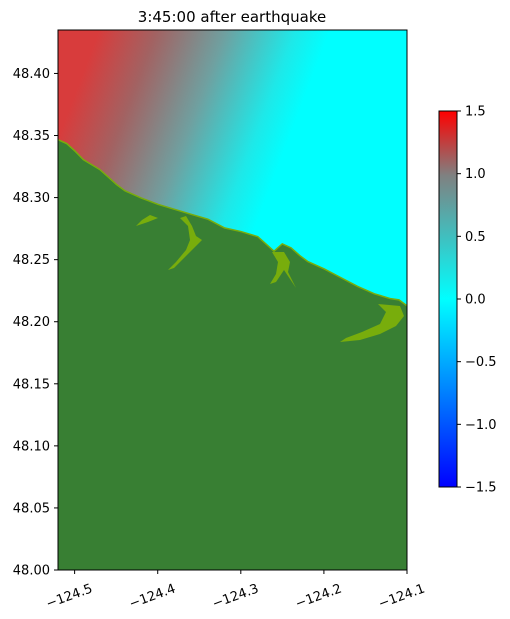  Describe the element at coordinates (235, 596) in the screenshot. I see `x-tick-label: −124.3` at that location.